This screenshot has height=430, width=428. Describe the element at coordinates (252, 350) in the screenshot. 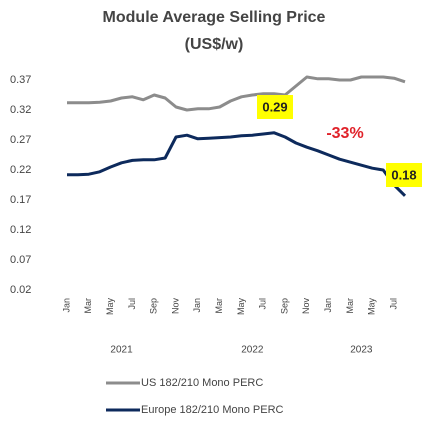

I see `year-label: 2022` at that location.